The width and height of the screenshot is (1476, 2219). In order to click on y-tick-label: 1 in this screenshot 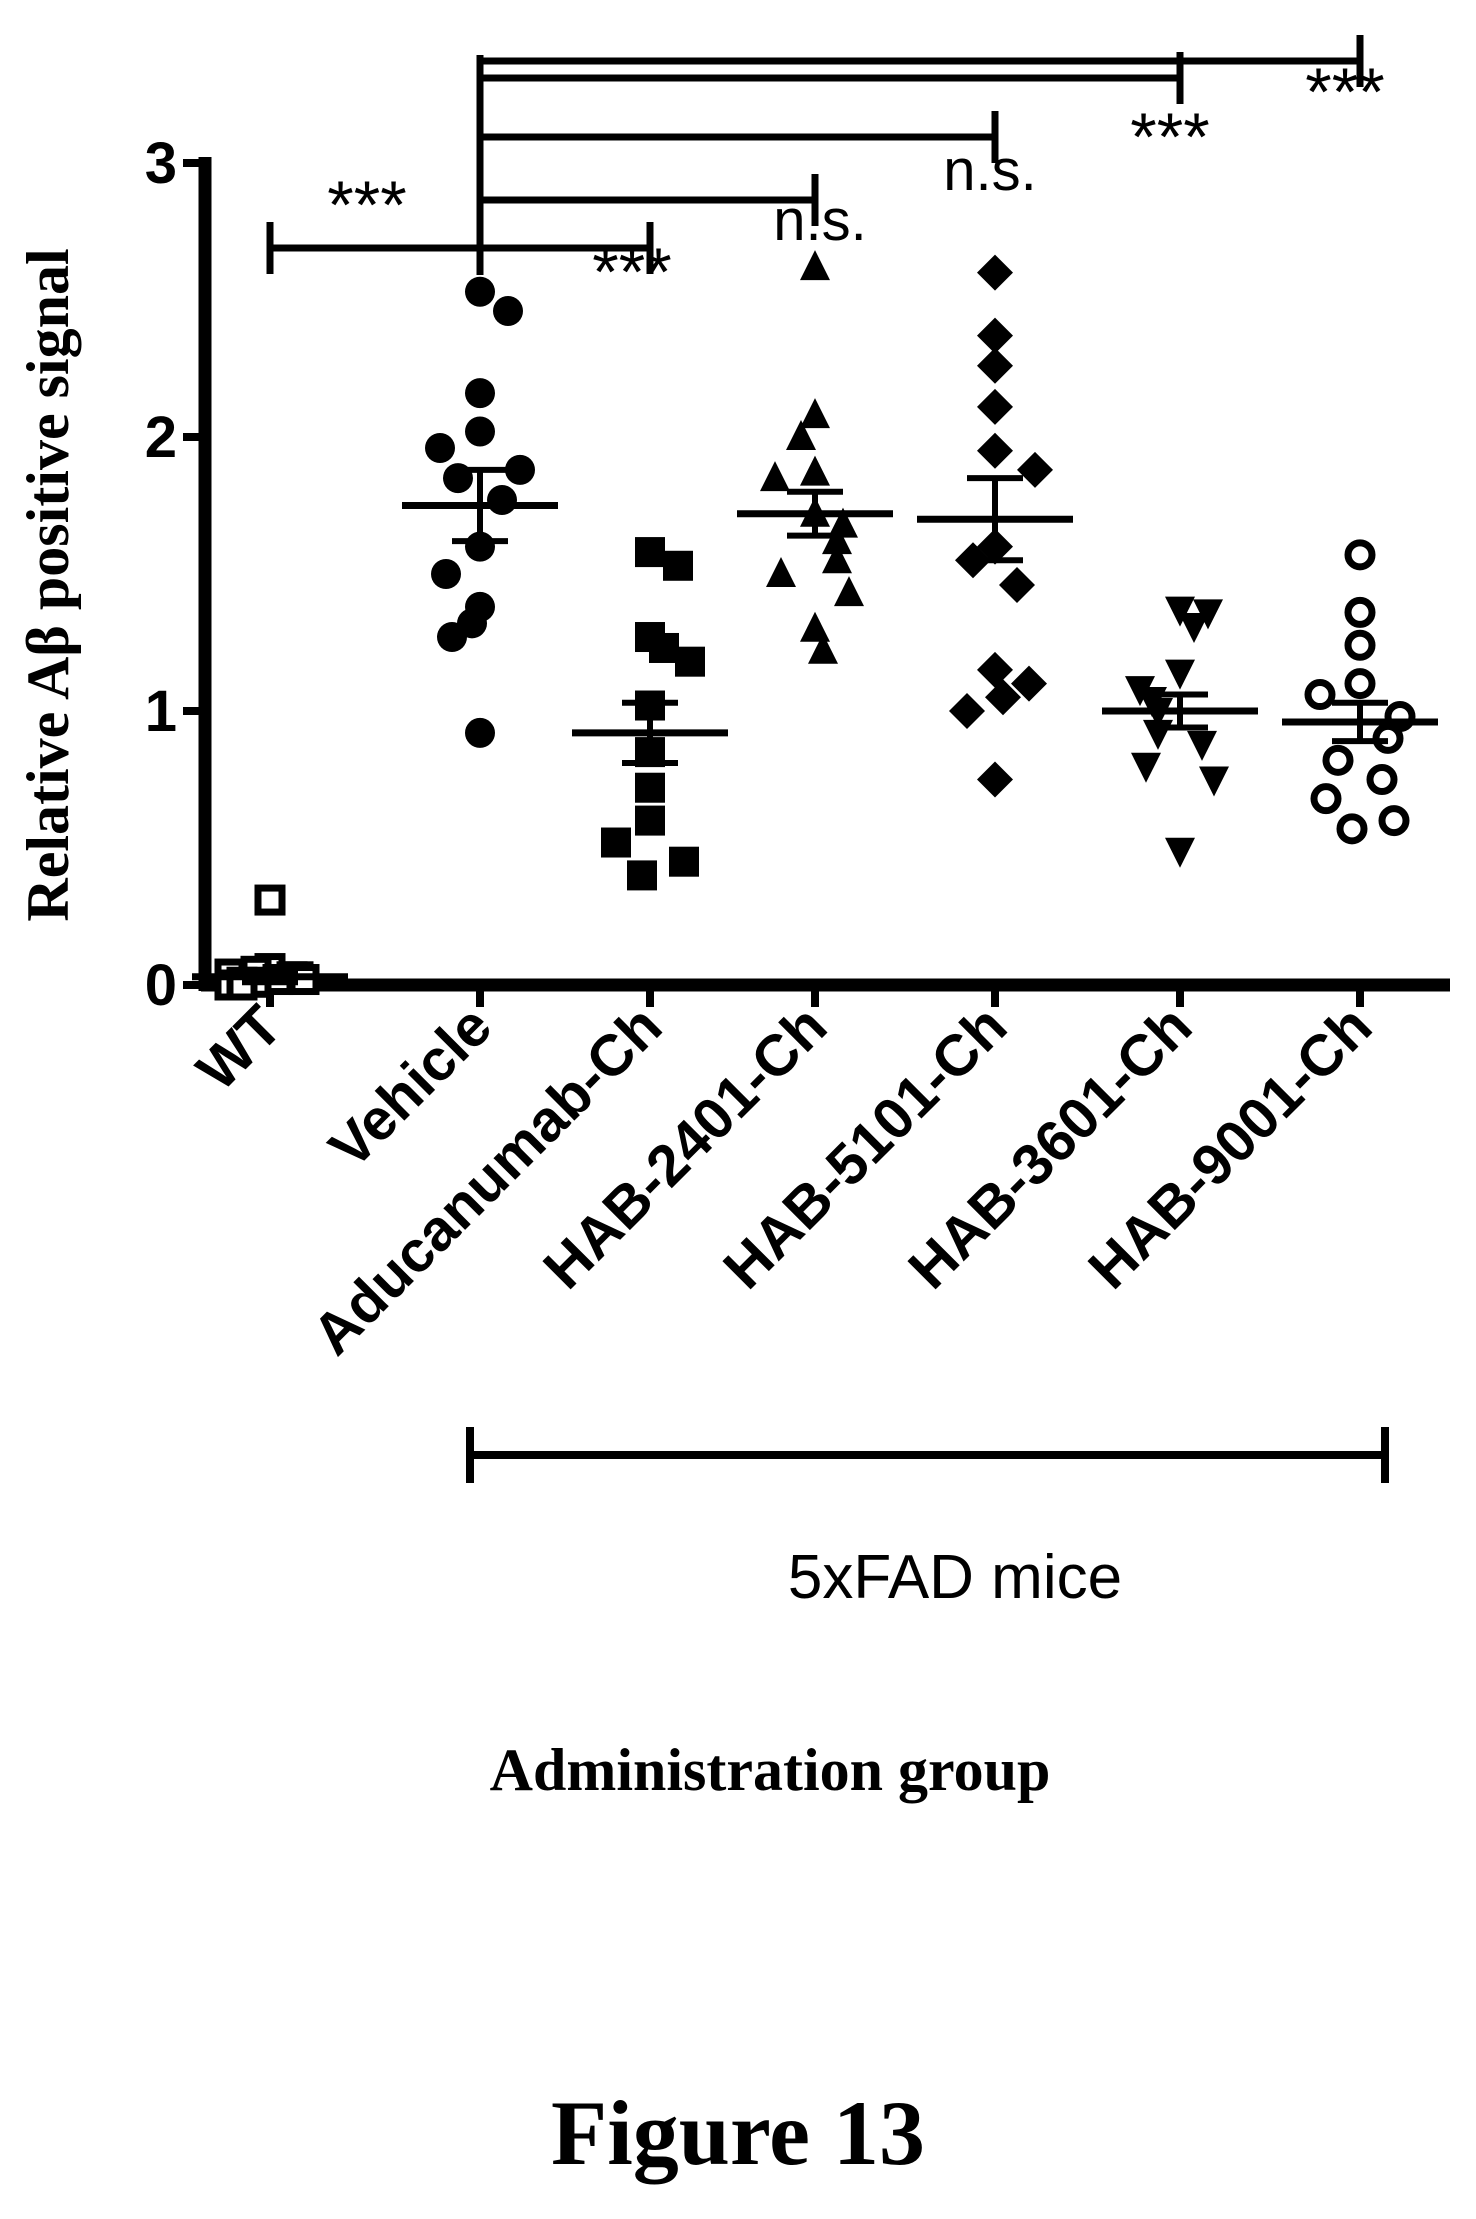, I will do `click(161, 711)`.